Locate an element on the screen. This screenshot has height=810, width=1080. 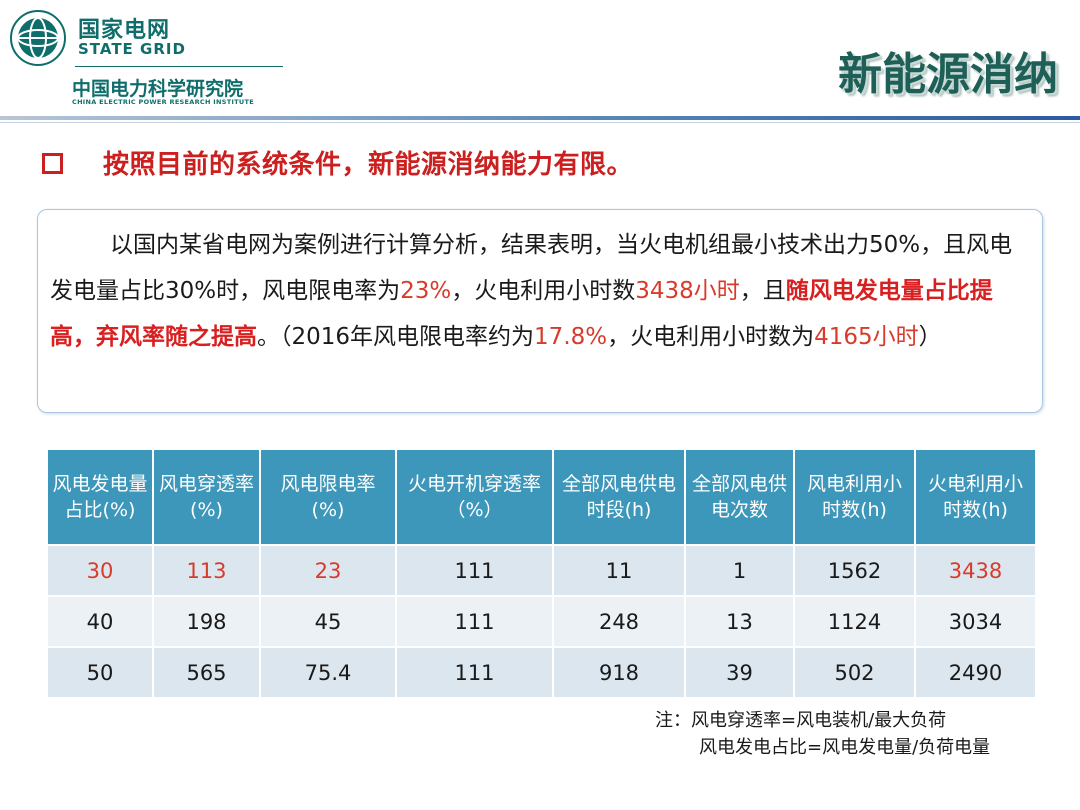
table-cell: 13 is located at coordinates (739, 621).